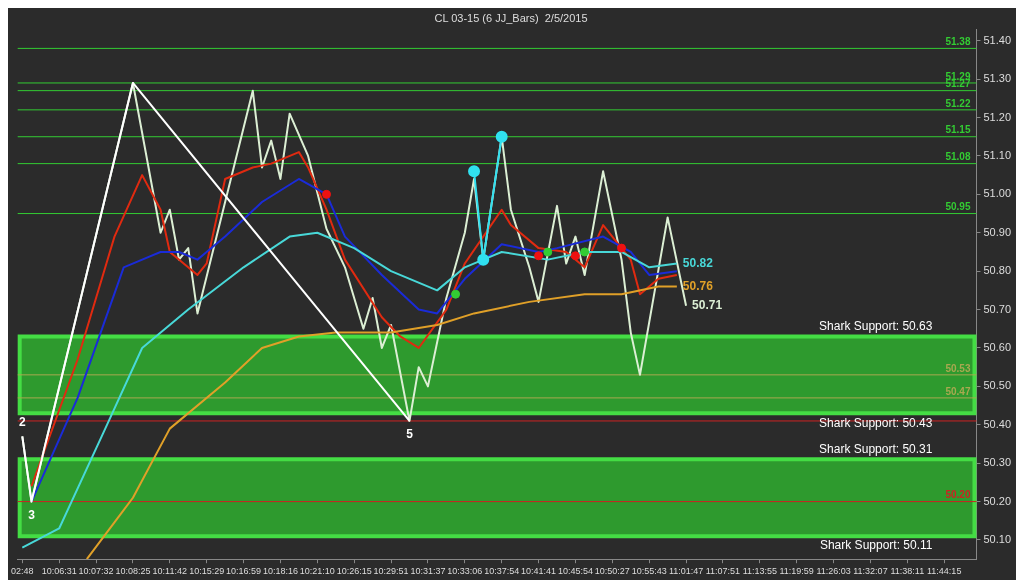  What do you see at coordinates (22, 571) in the screenshot?
I see `x-tick-label: 02:48` at bounding box center [22, 571].